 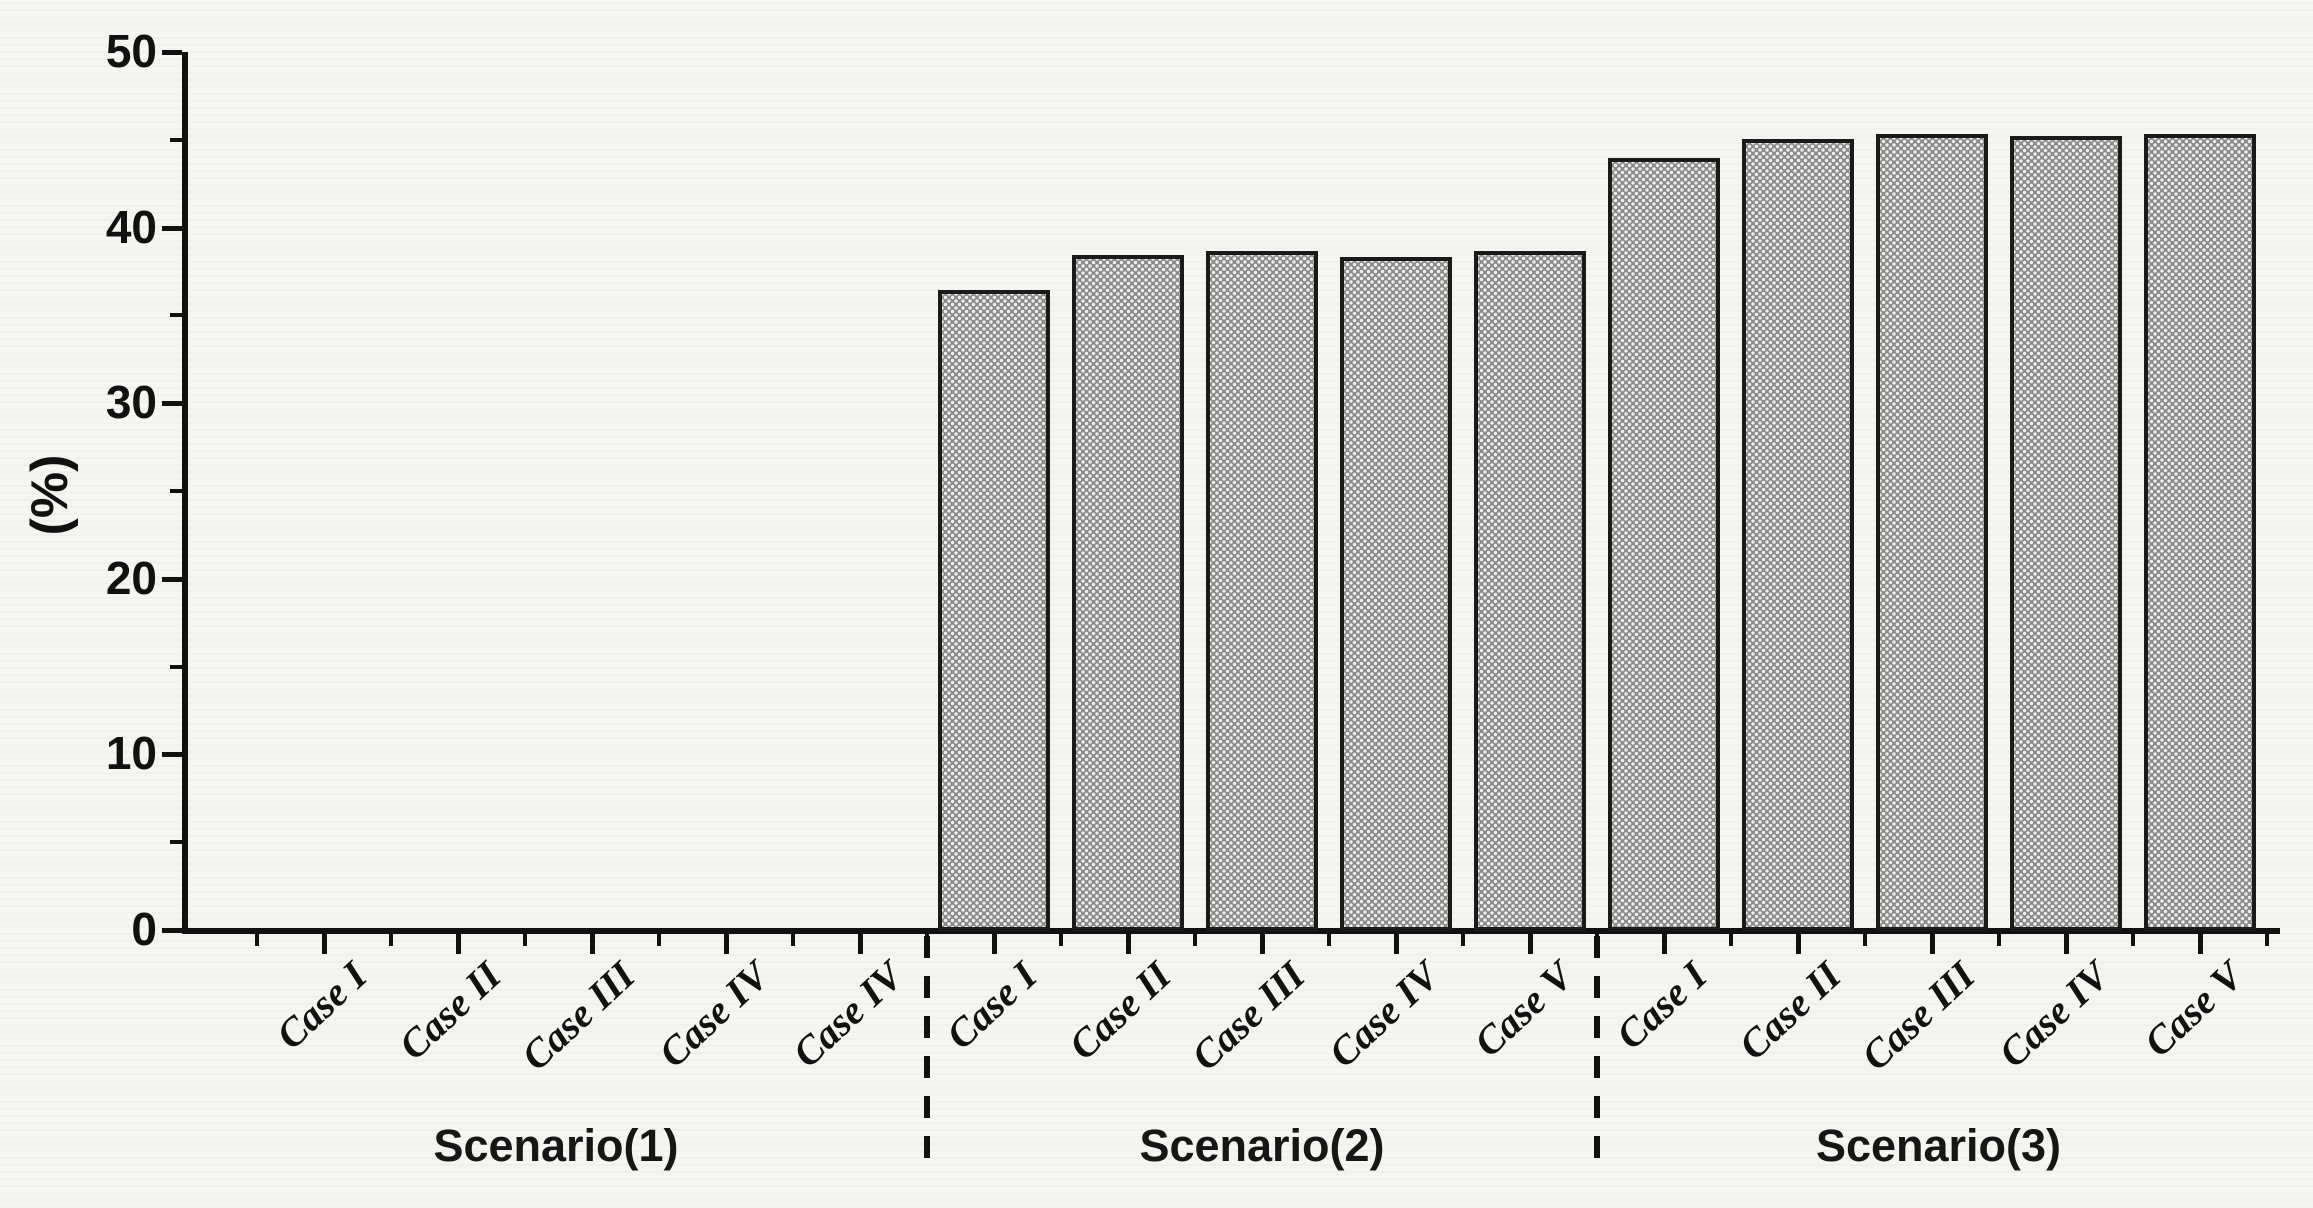 I want to click on x-axis-line, so click(x=1231, y=931).